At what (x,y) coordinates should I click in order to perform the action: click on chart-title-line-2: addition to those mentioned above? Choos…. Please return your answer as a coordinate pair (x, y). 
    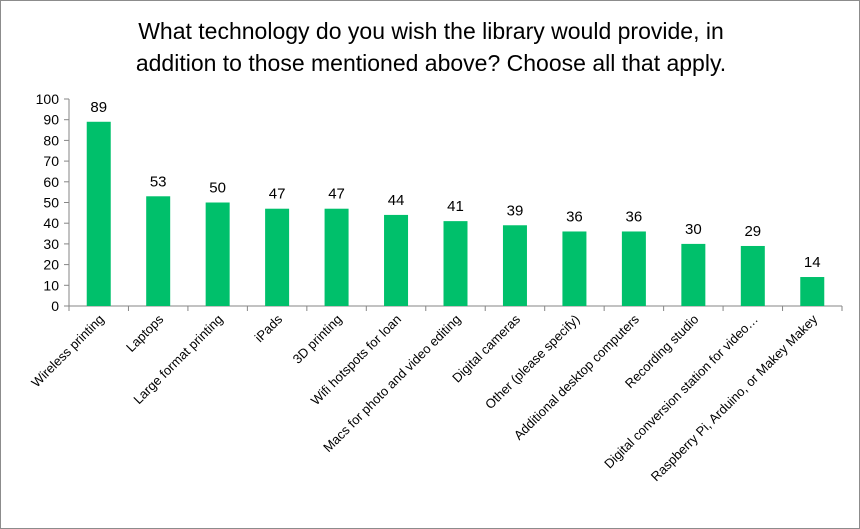
    Looking at the image, I should click on (431, 63).